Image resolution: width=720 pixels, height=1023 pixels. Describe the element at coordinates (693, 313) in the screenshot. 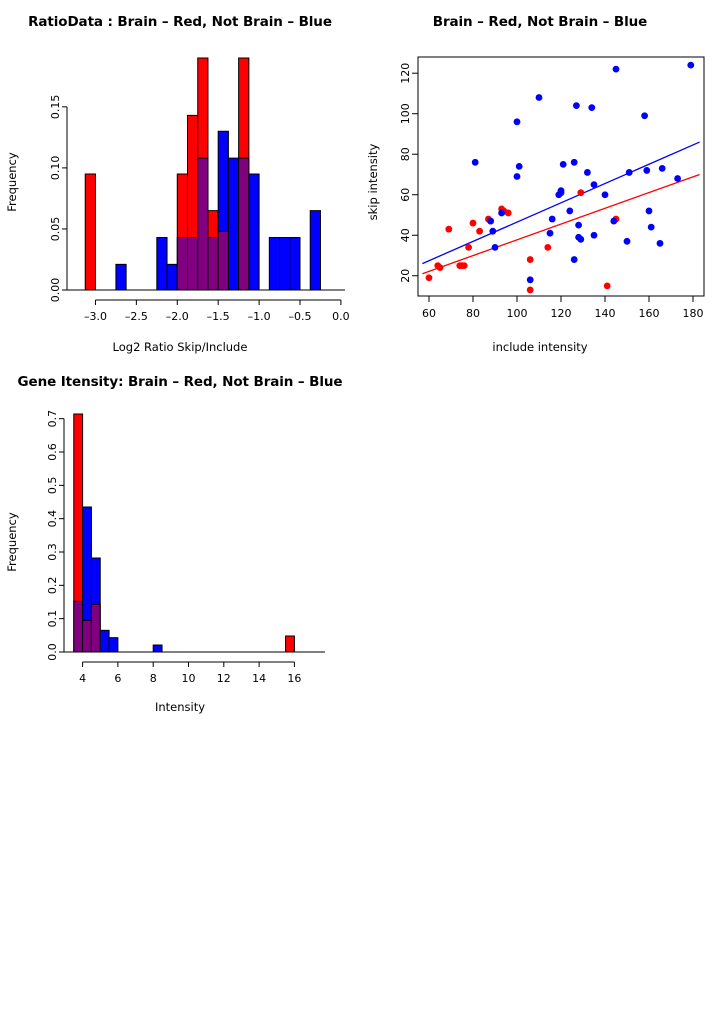

I see `svg-text: 180` at that location.